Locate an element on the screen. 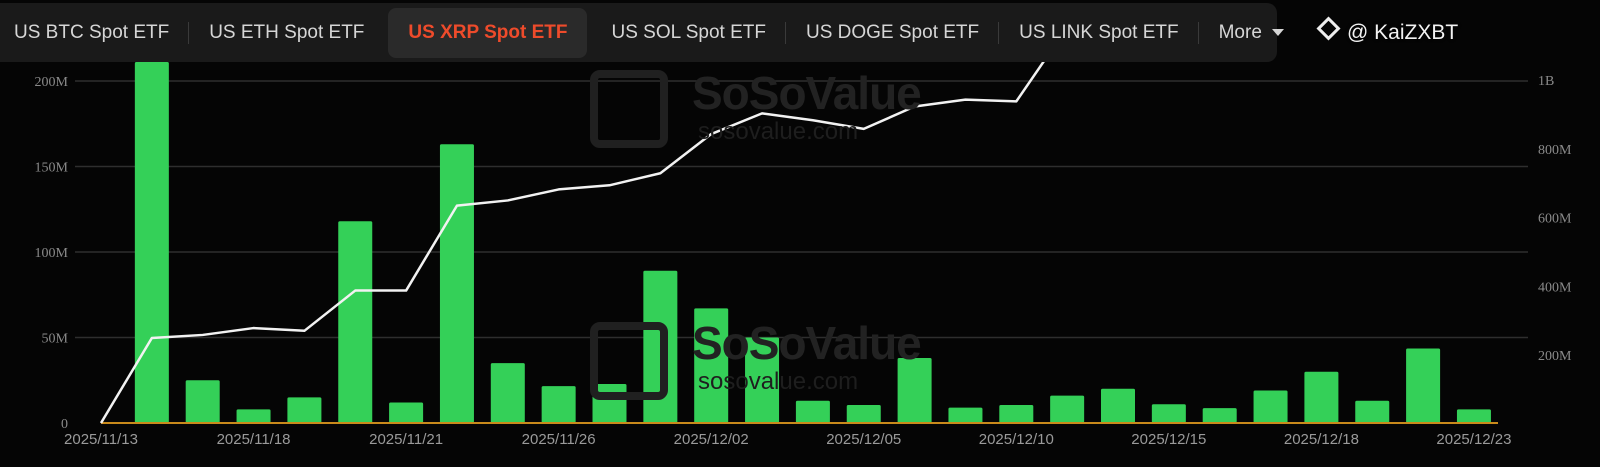  more-dropdown: More is located at coordinates (1251, 33).